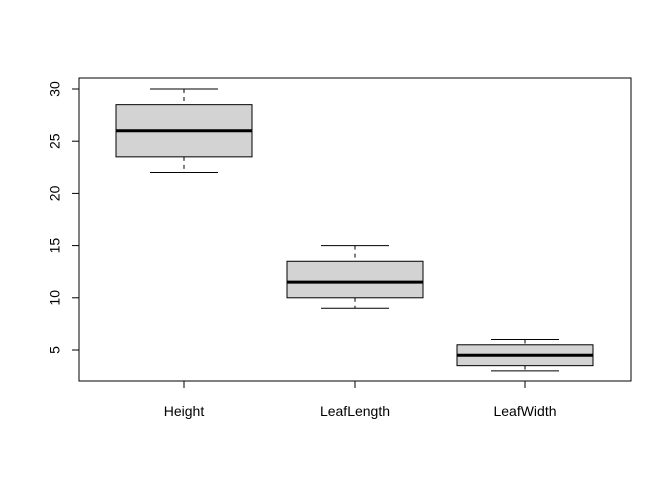 Image resolution: width=672 pixels, height=480 pixels. Describe the element at coordinates (55, 141) in the screenshot. I see `y-tick-label: 25` at that location.